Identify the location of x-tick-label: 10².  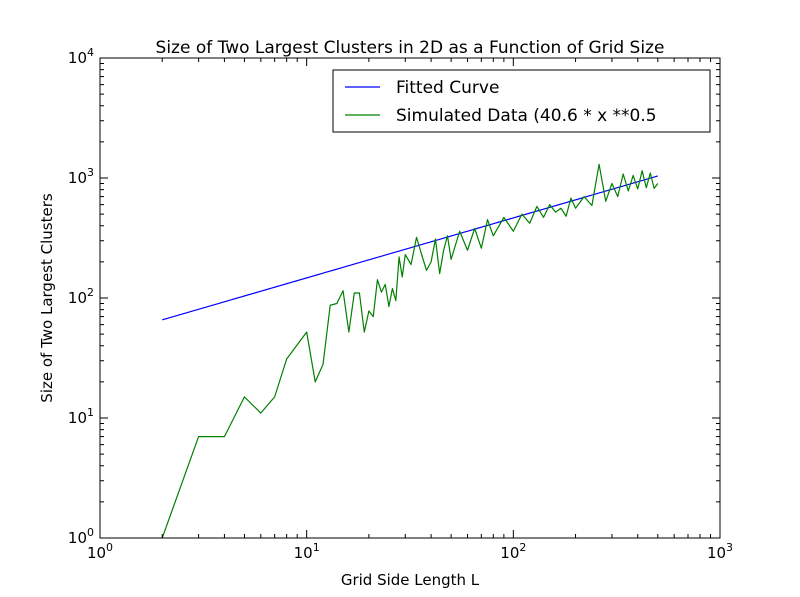
(513, 551).